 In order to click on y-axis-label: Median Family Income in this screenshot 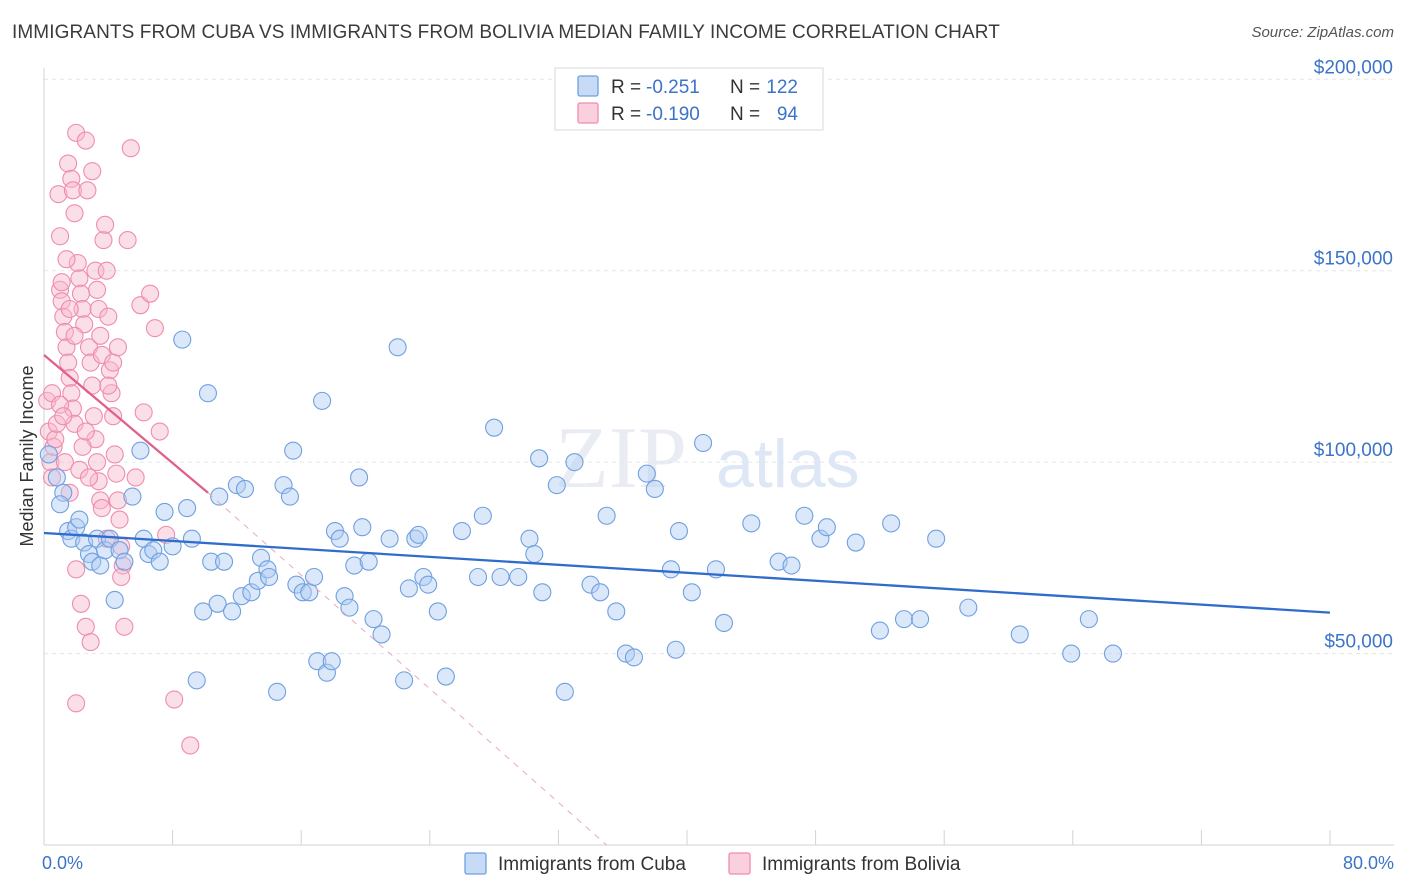, I will do `click(27, 455)`.